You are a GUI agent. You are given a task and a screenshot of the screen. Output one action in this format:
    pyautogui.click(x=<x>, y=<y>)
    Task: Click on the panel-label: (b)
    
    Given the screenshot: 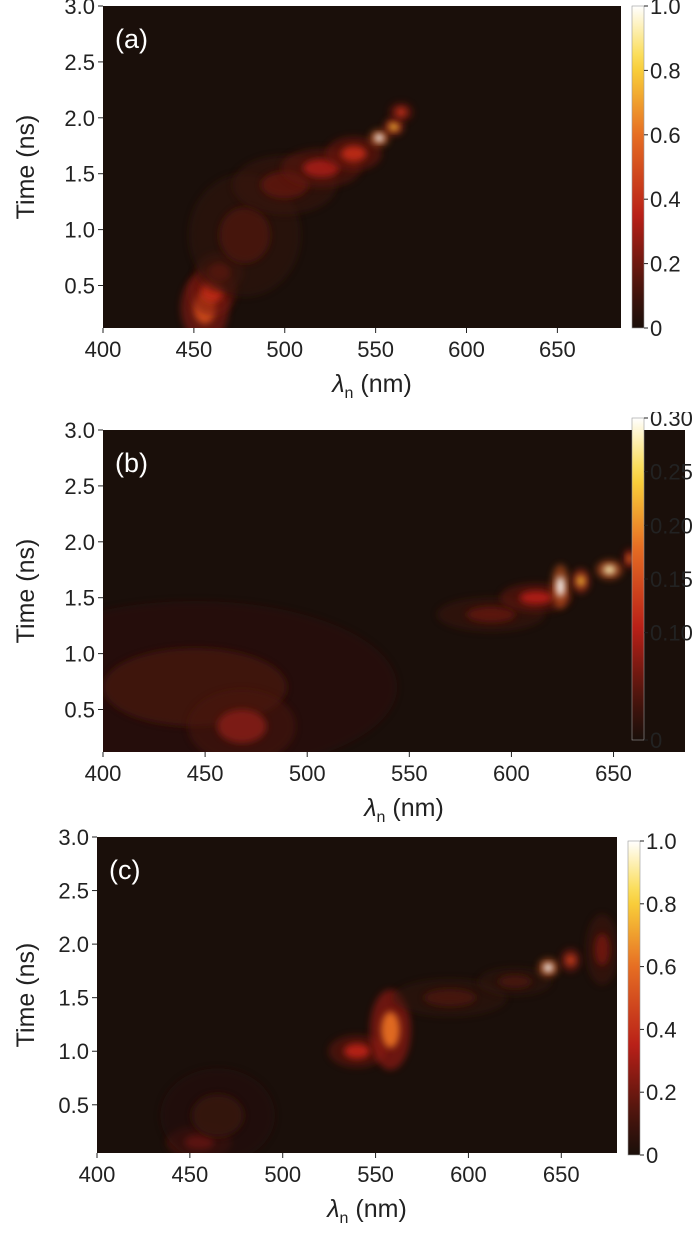 What is the action you would take?
    pyautogui.click(x=131, y=463)
    